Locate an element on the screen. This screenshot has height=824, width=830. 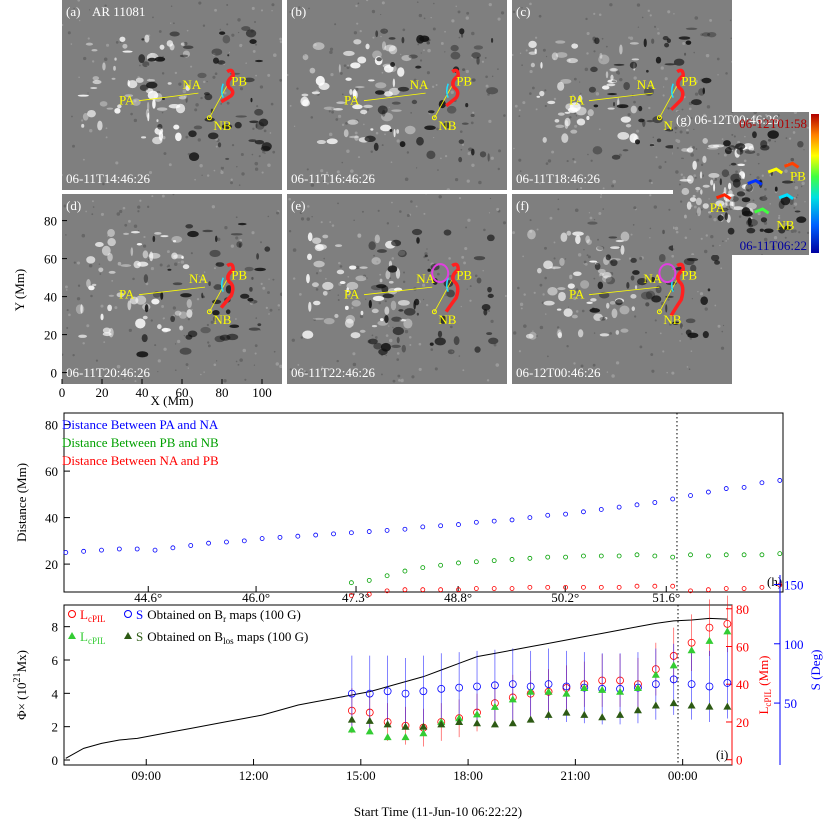
y-axis-label: Φ× (1021Mx) is located at coordinates (20, 685).